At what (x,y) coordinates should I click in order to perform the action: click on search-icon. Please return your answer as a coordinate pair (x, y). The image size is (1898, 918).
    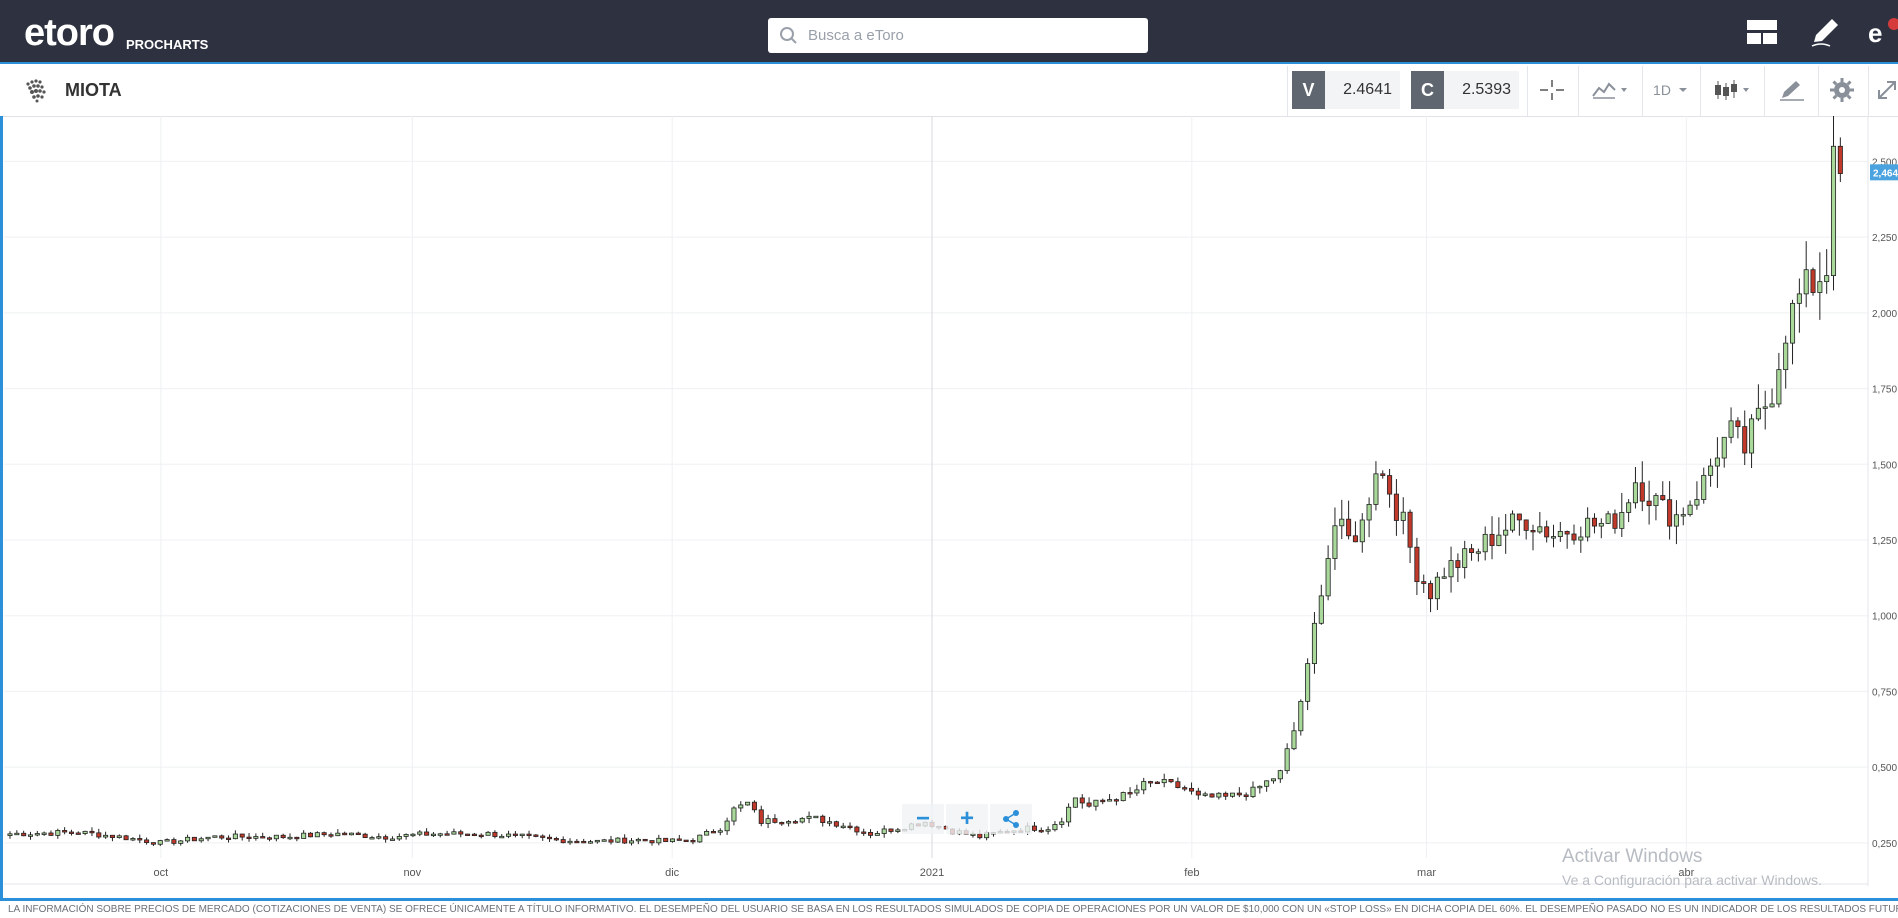
    Looking at the image, I should click on (788, 35).